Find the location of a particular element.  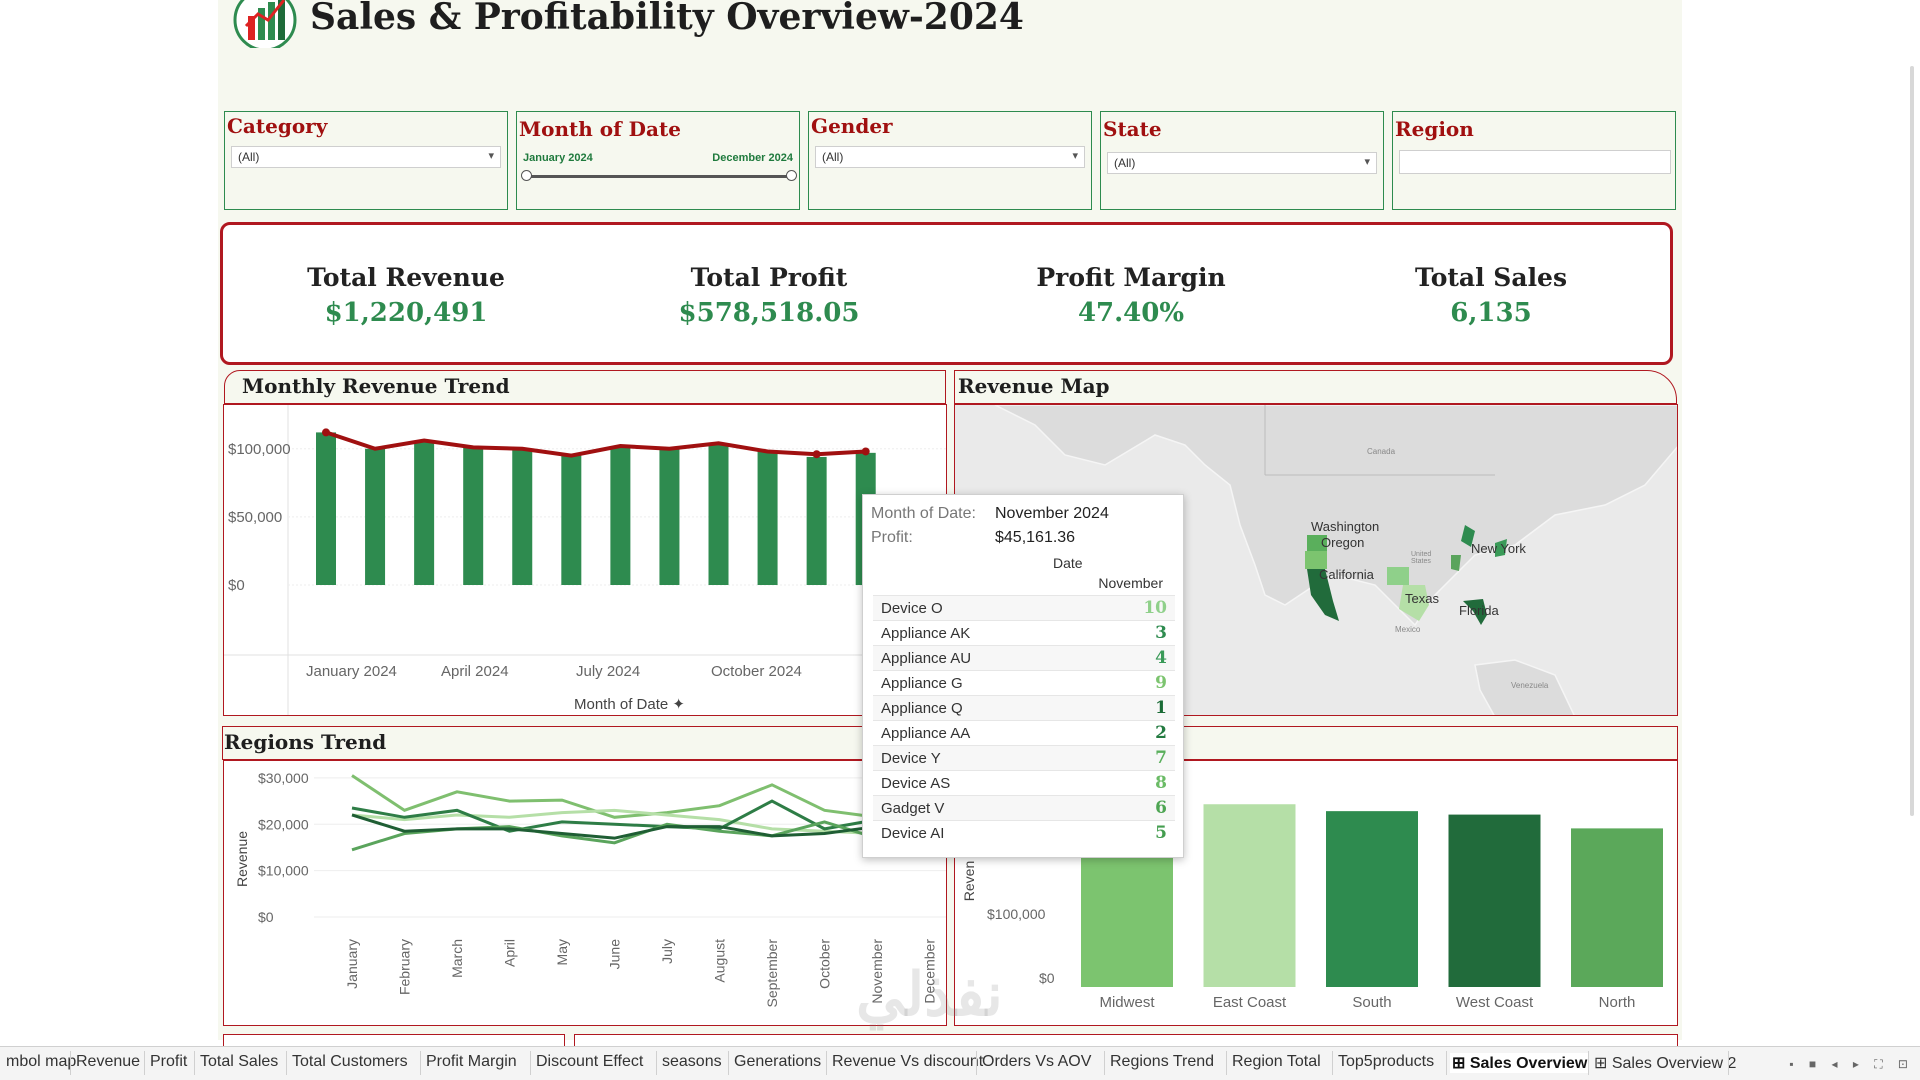

month-slider-end-handle is located at coordinates (791, 175).